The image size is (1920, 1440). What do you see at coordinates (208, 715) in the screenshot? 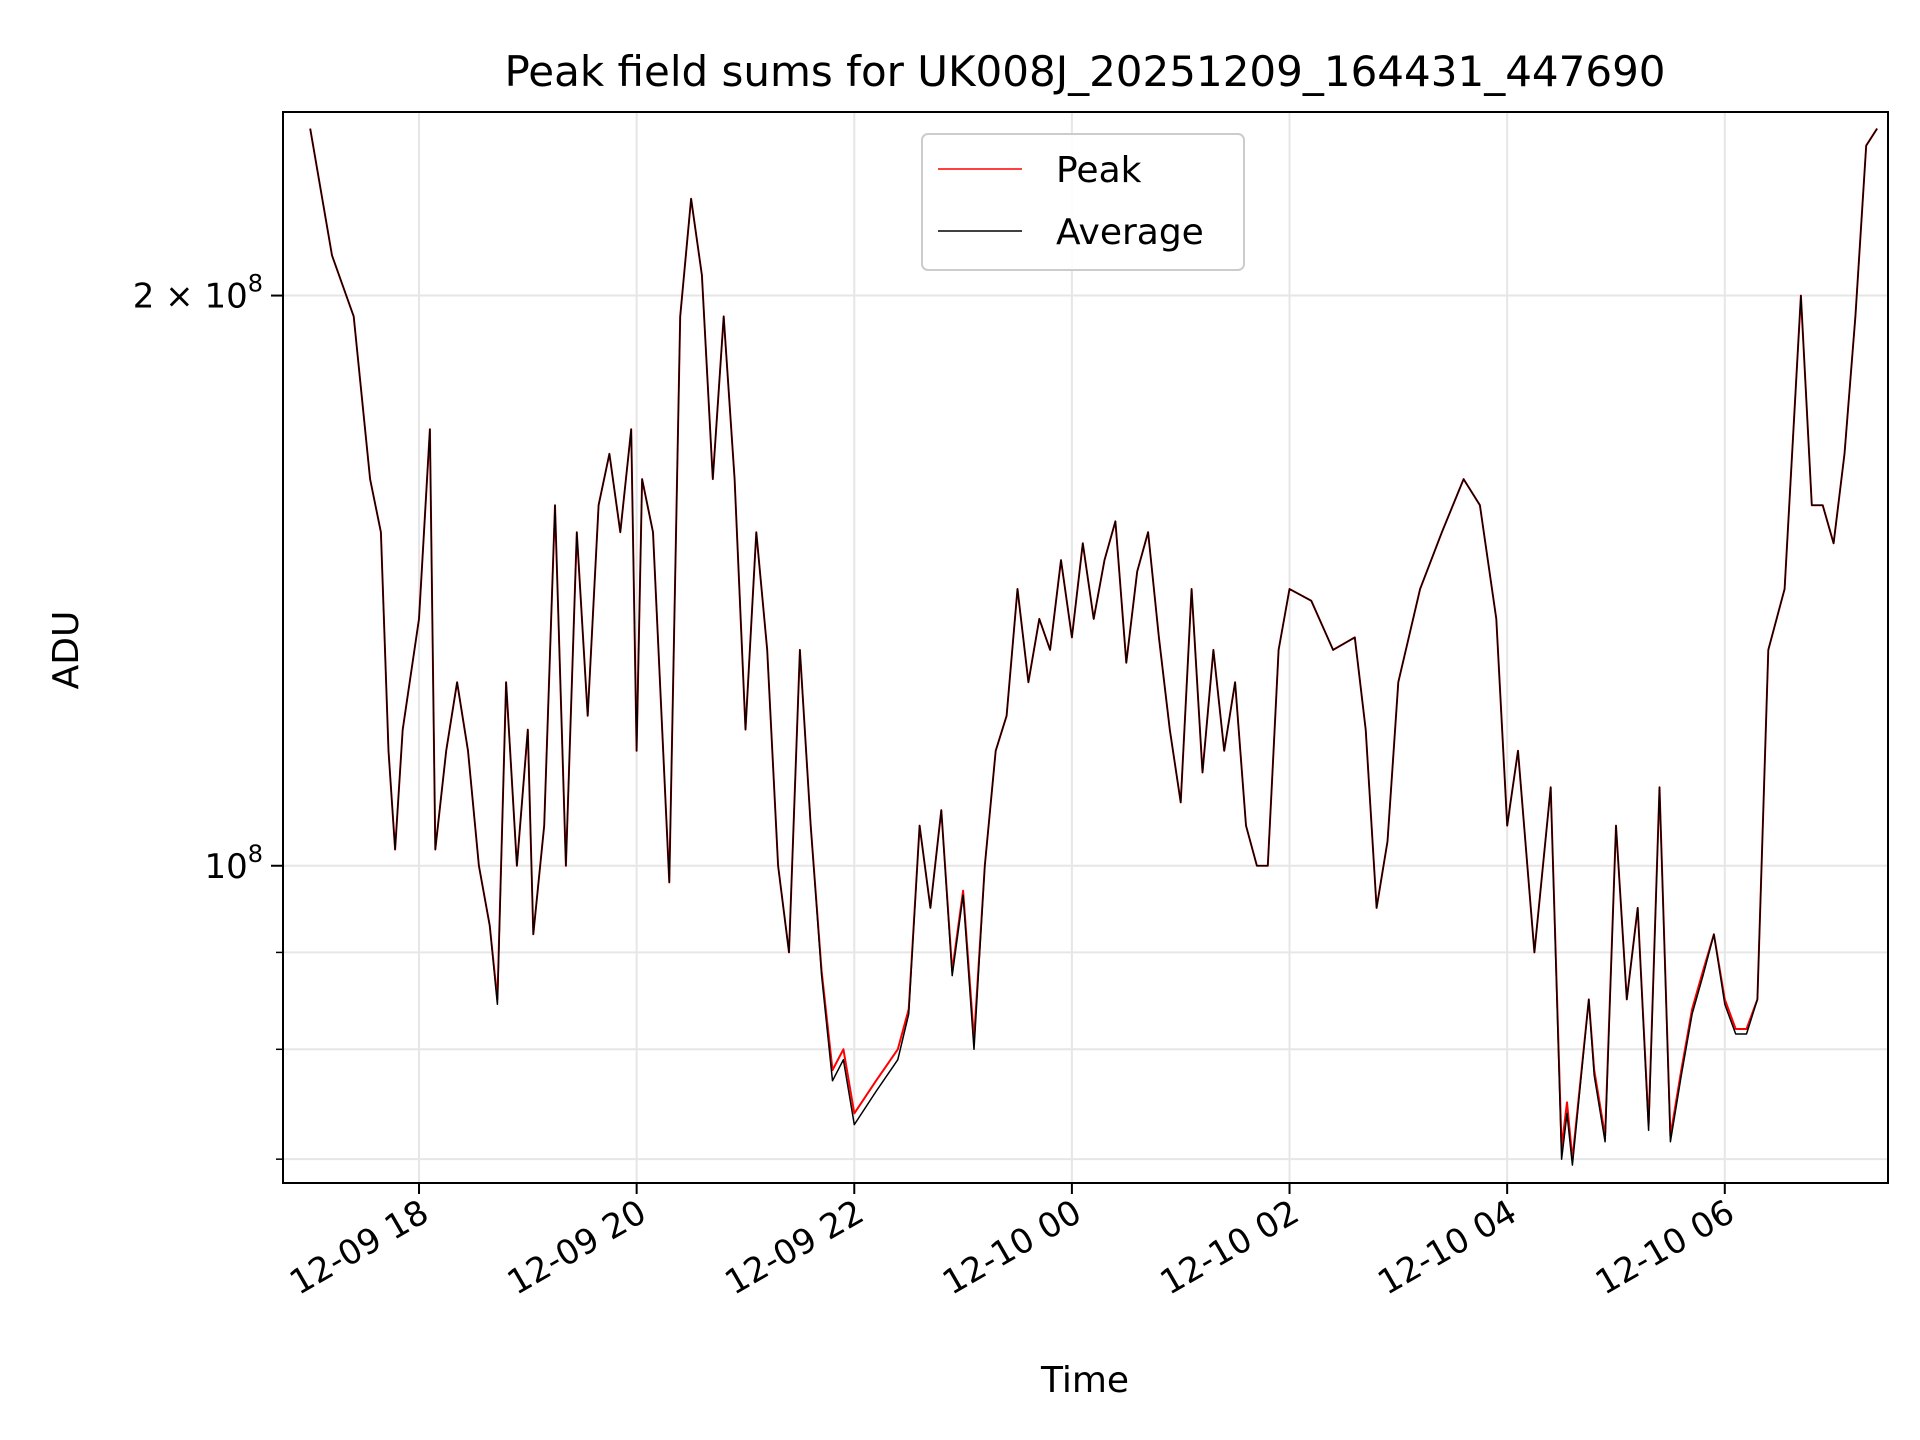
I see `y-axis-ticks: 108 2 × 108` at bounding box center [208, 715].